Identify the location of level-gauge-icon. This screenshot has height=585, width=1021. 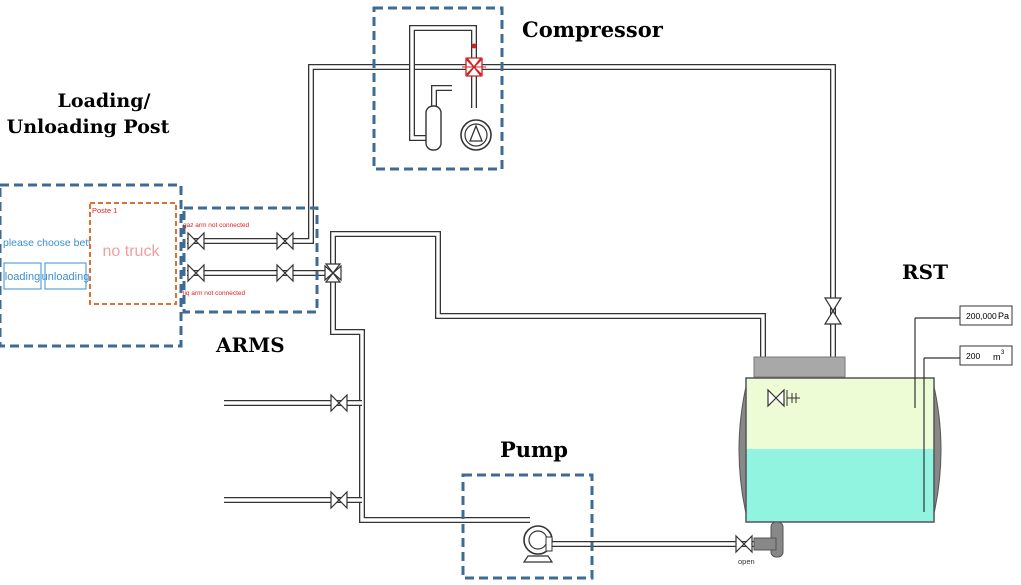
(937, 414).